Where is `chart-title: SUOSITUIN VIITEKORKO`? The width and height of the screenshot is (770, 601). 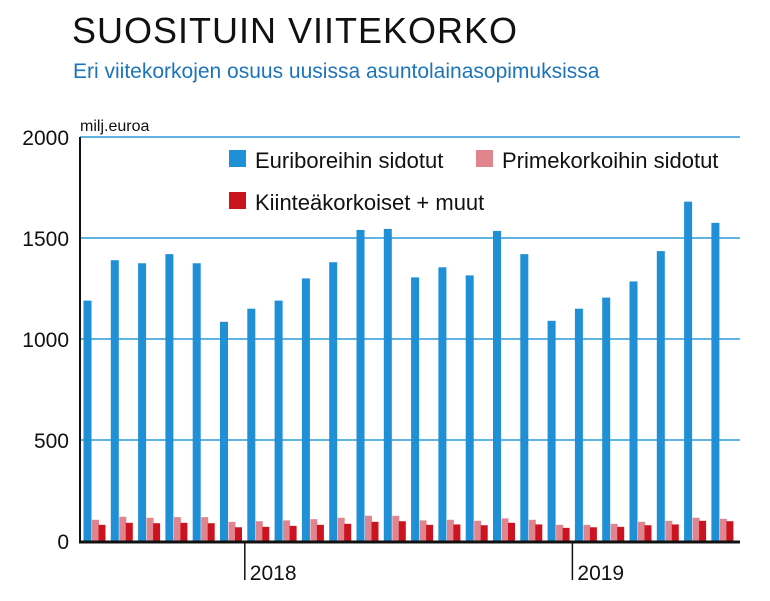 chart-title: SUOSITUIN VIITEKORKO is located at coordinates (295, 30).